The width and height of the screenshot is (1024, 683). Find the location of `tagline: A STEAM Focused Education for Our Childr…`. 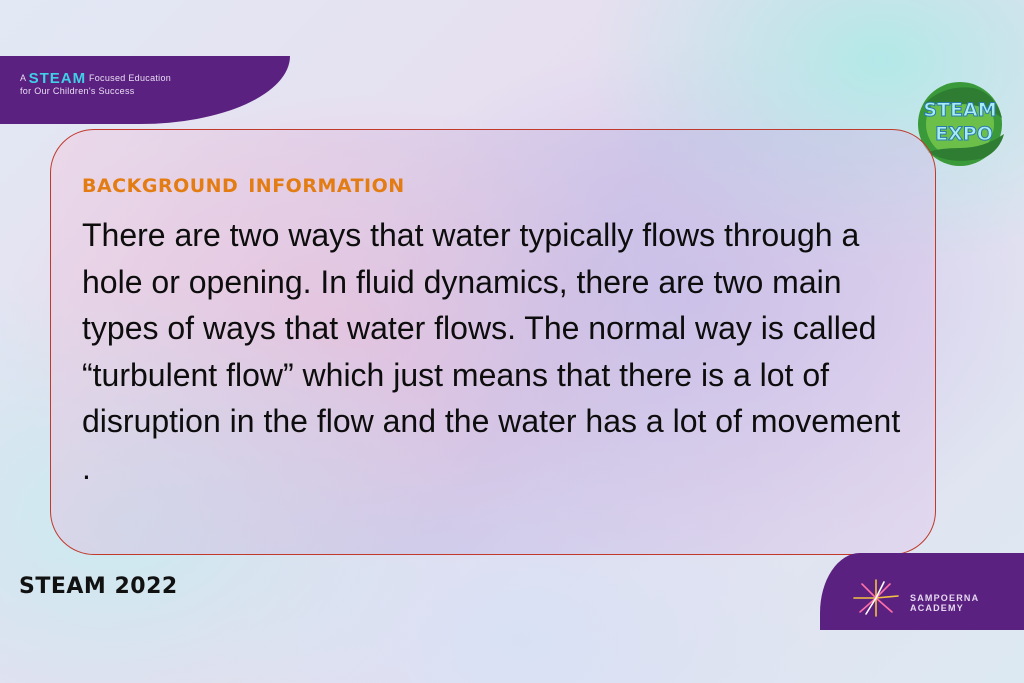

tagline: A STEAM Focused Education for Our Childr… is located at coordinates (96, 83).